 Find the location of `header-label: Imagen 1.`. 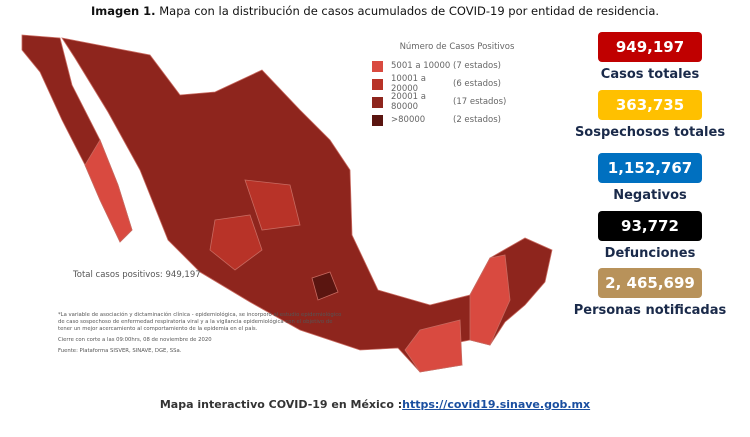

header-label: Imagen 1. is located at coordinates (123, 11).